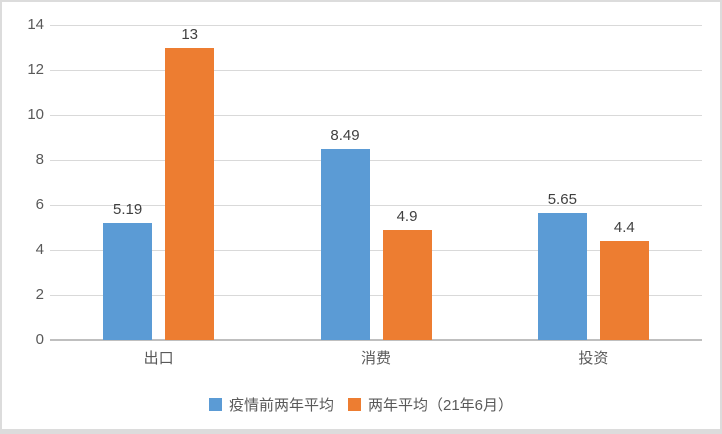  I want to click on bar-疫情前两年平均-出口, so click(128, 281).